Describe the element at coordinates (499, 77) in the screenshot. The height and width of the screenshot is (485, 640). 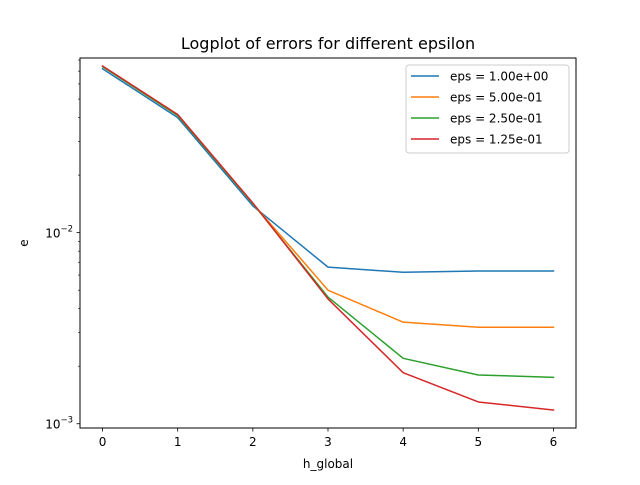
I see `legend-label-0: eps = 1.00e+00` at that location.